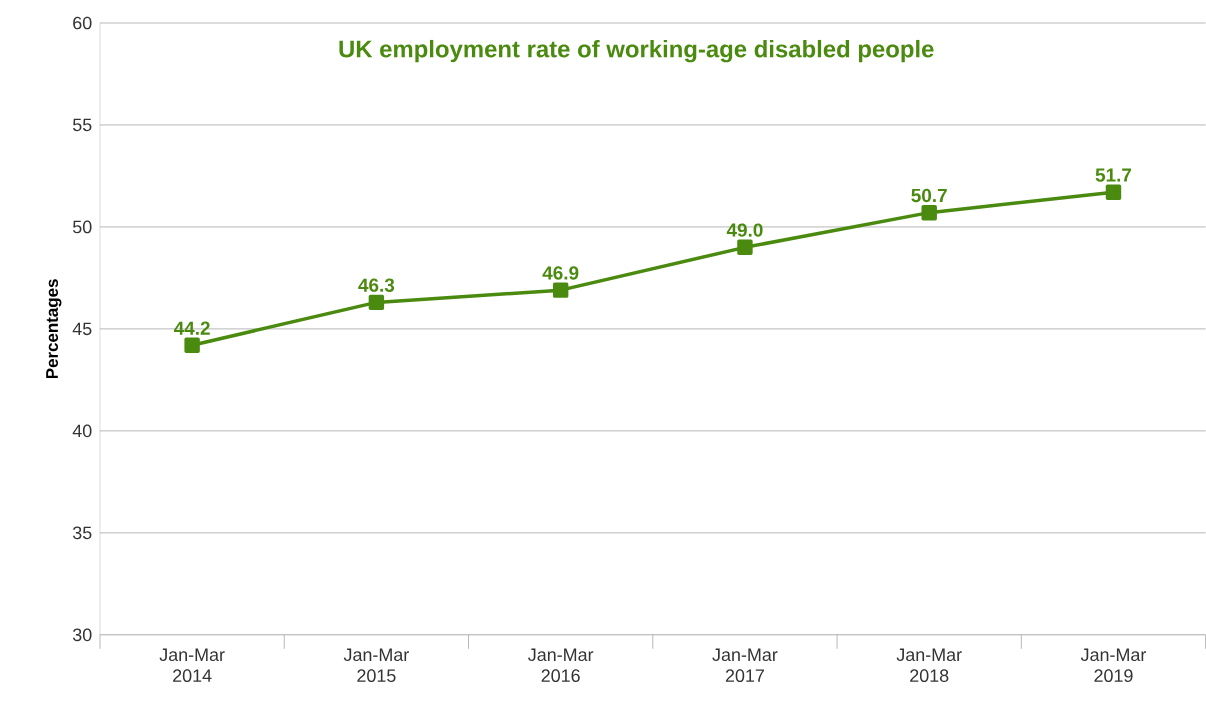 This screenshot has width=1206, height=706. Describe the element at coordinates (82, 329) in the screenshot. I see `y-tick-label: 45` at that location.